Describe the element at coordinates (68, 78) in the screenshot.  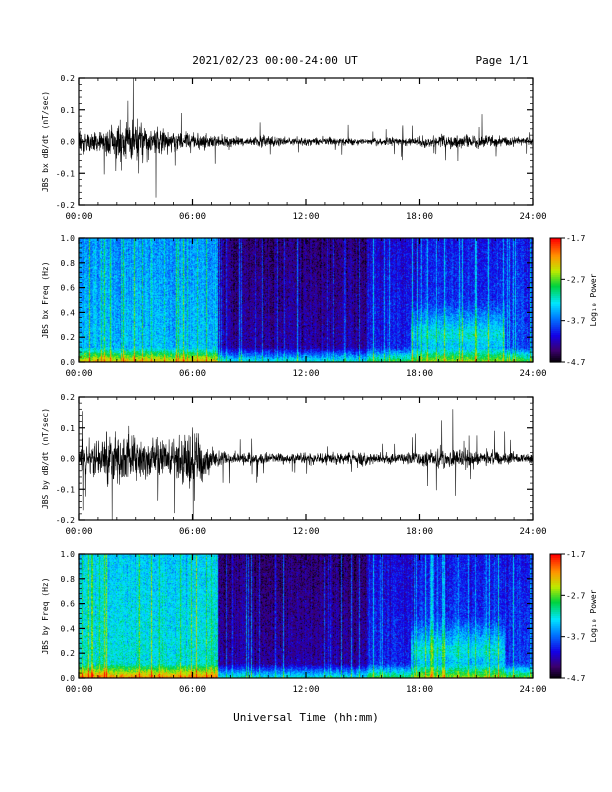
I see `y-tick-label: 0.2` at that location.